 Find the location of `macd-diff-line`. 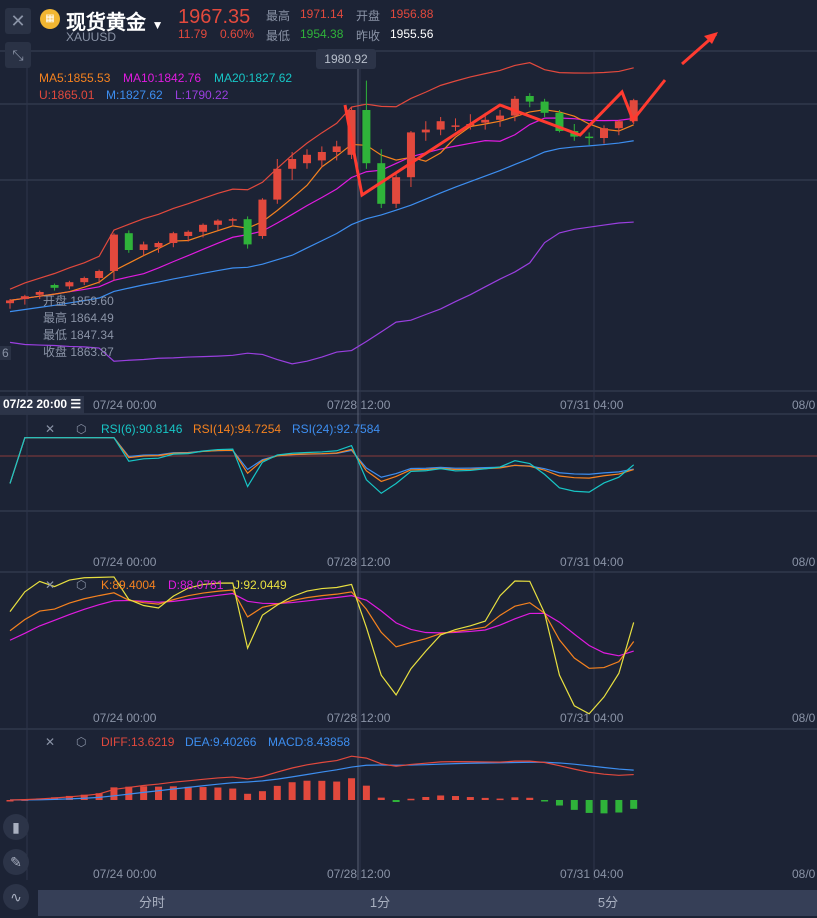

macd-diff-line is located at coordinates (321, 778).